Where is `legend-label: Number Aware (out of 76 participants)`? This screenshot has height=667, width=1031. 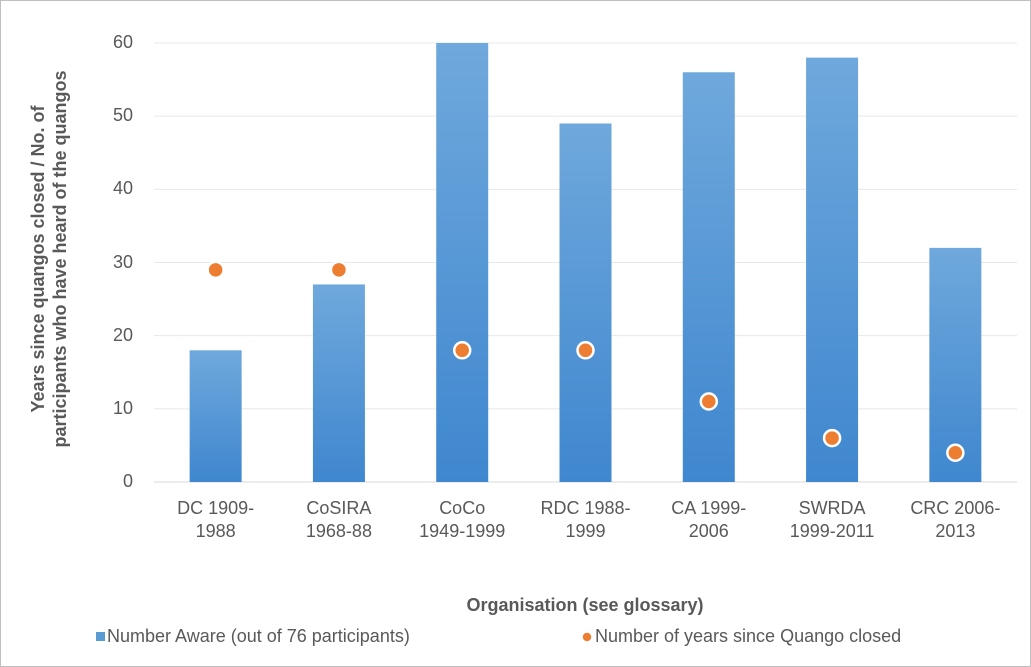 legend-label: Number Aware (out of 76 participants) is located at coordinates (258, 636).